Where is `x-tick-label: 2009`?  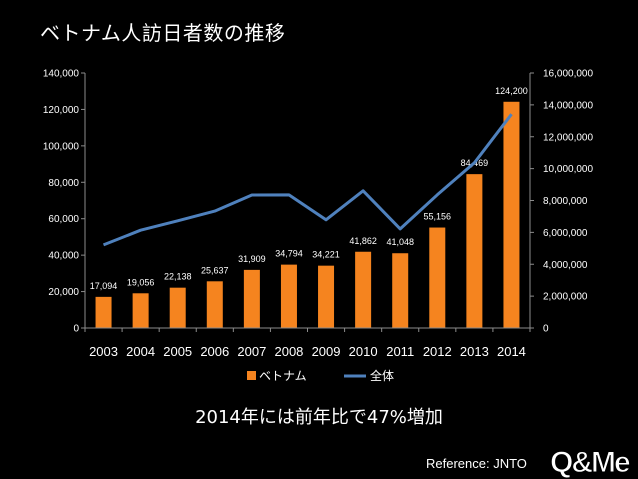
x-tick-label: 2009 is located at coordinates (326, 351).